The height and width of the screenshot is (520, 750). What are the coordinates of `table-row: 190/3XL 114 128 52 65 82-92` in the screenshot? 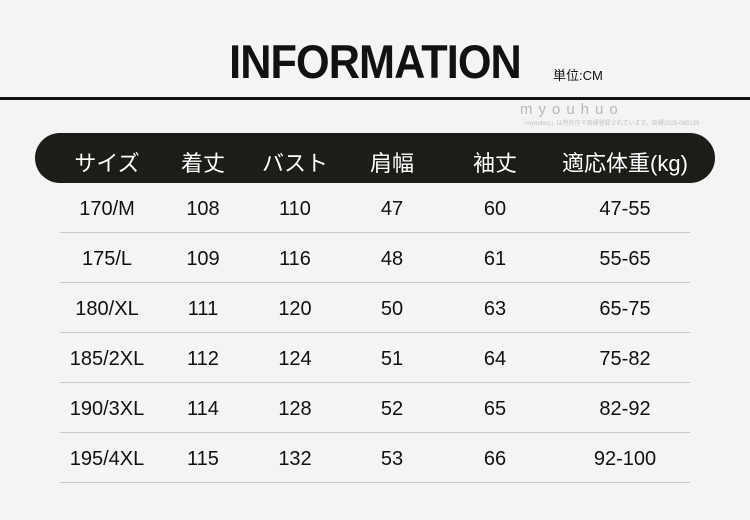 It's located at (375, 409).